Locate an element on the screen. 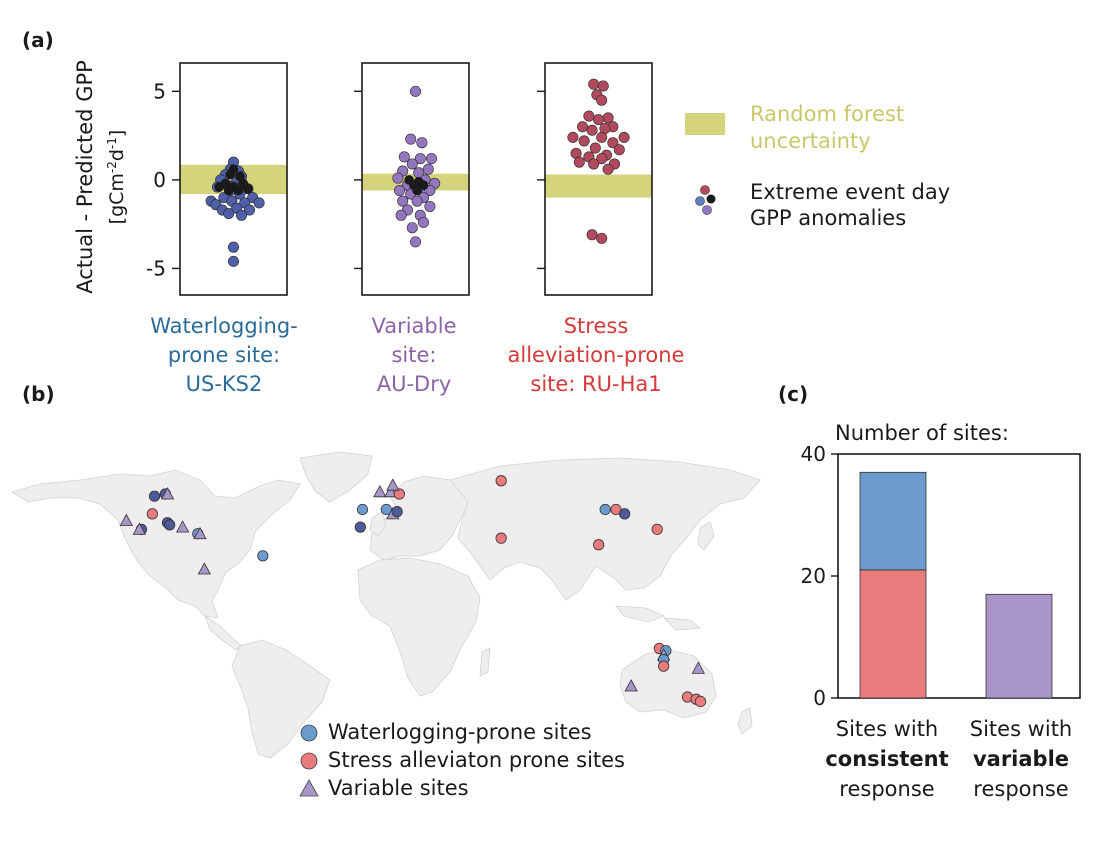  y-axis-unit: [gCm-2d-1] is located at coordinates (116, 177).